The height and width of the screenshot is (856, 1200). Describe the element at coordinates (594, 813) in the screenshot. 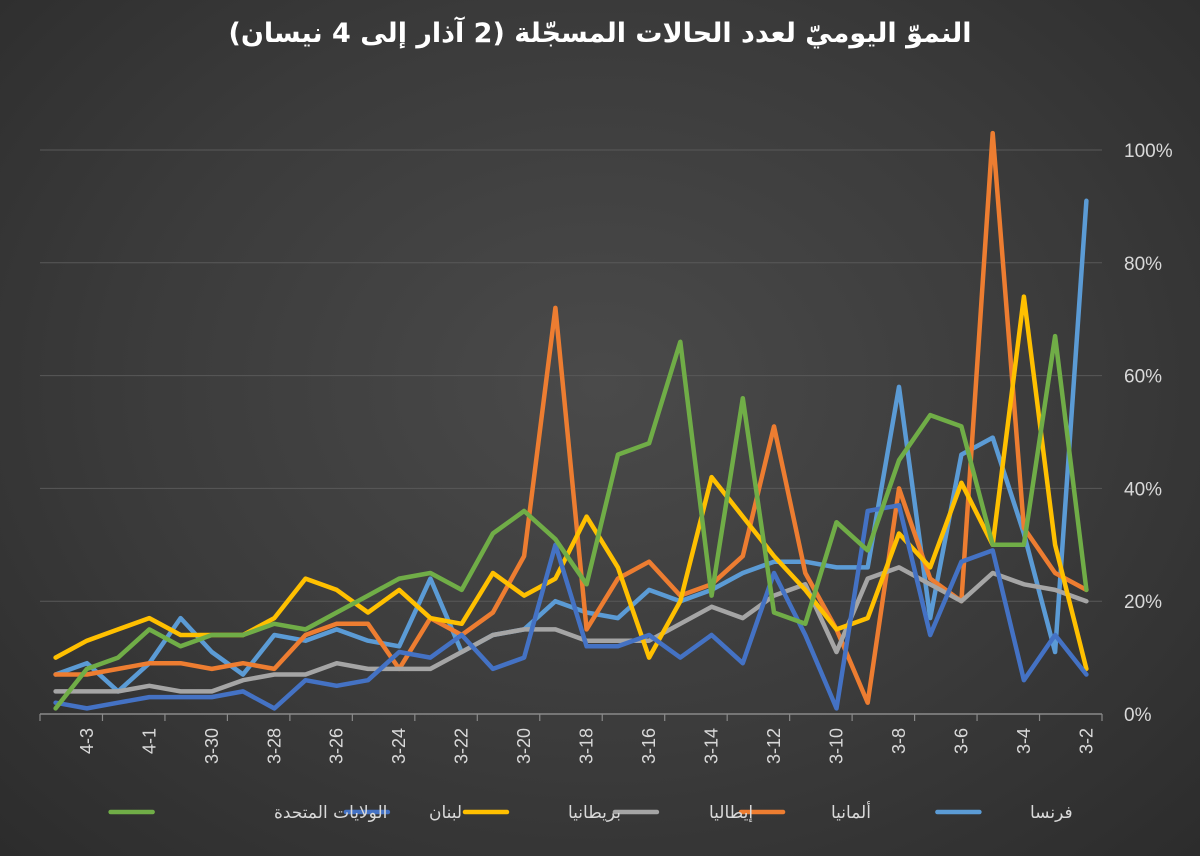

I see `legend-label-3: بريطانيا` at that location.